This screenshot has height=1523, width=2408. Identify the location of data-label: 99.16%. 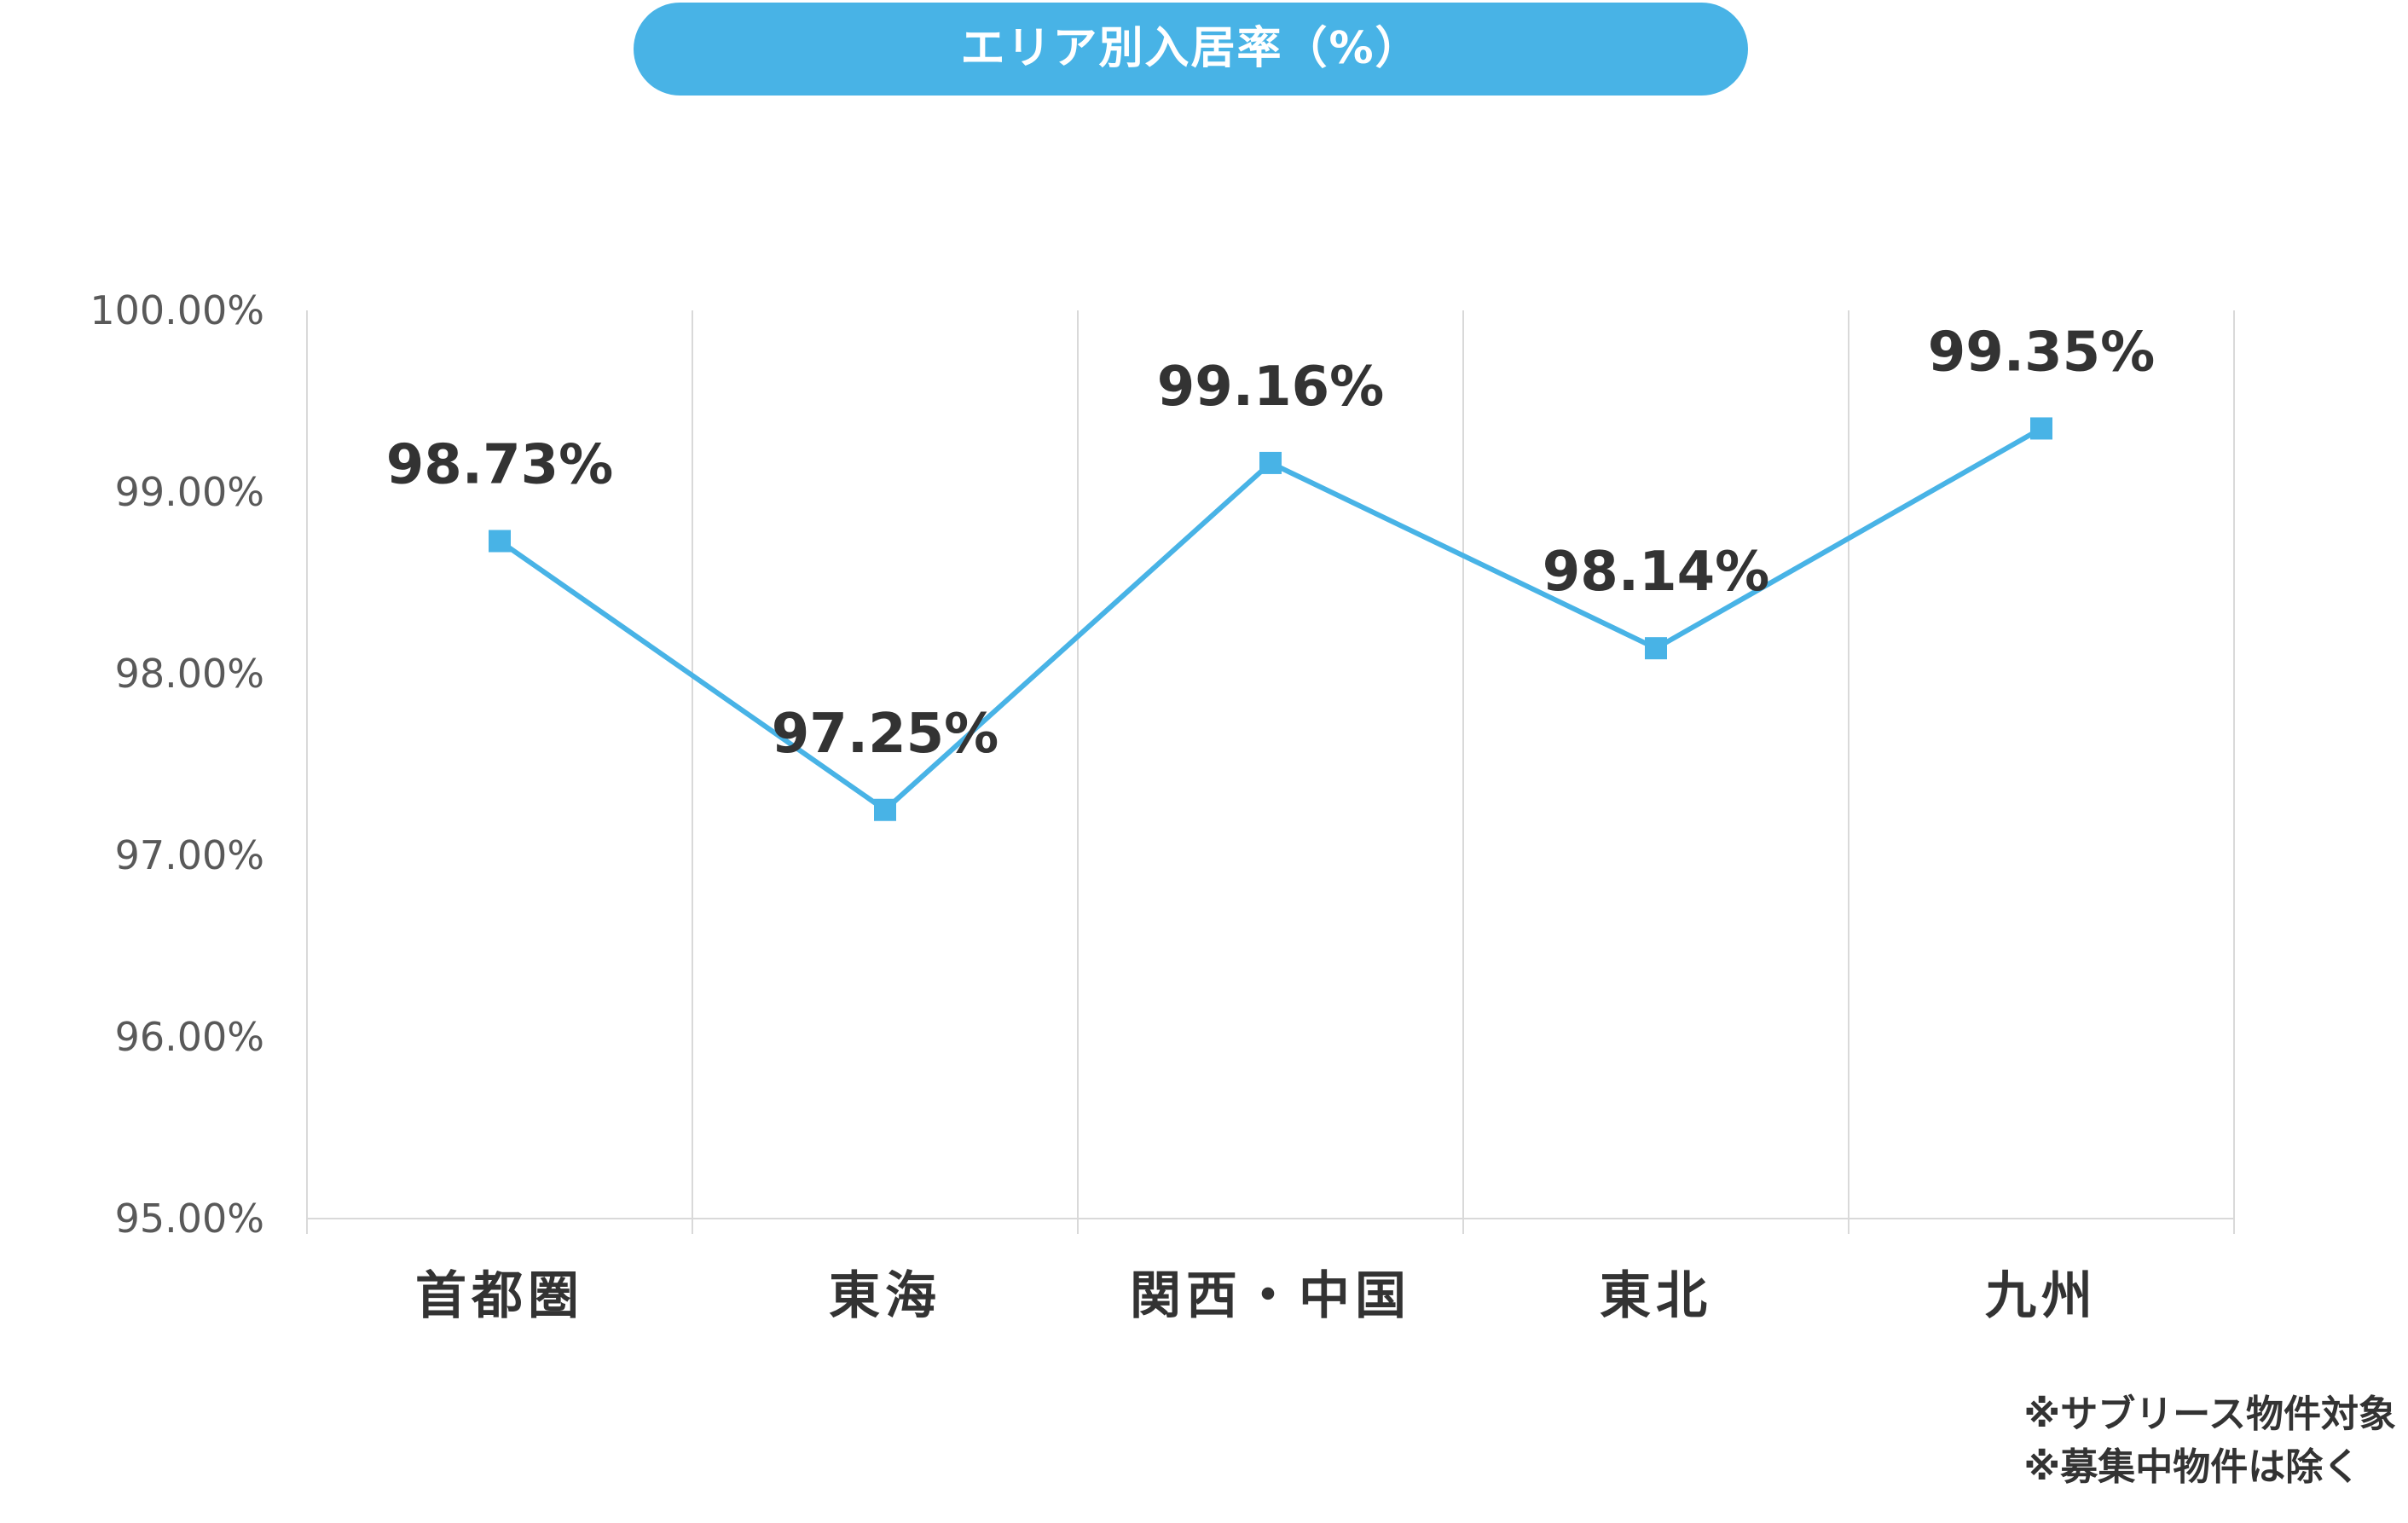
(1271, 388).